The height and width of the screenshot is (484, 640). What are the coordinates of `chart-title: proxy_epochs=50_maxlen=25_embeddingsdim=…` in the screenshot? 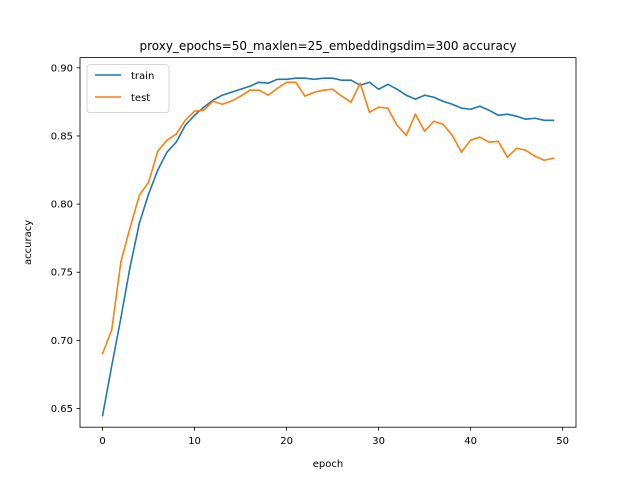 It's located at (327, 46).